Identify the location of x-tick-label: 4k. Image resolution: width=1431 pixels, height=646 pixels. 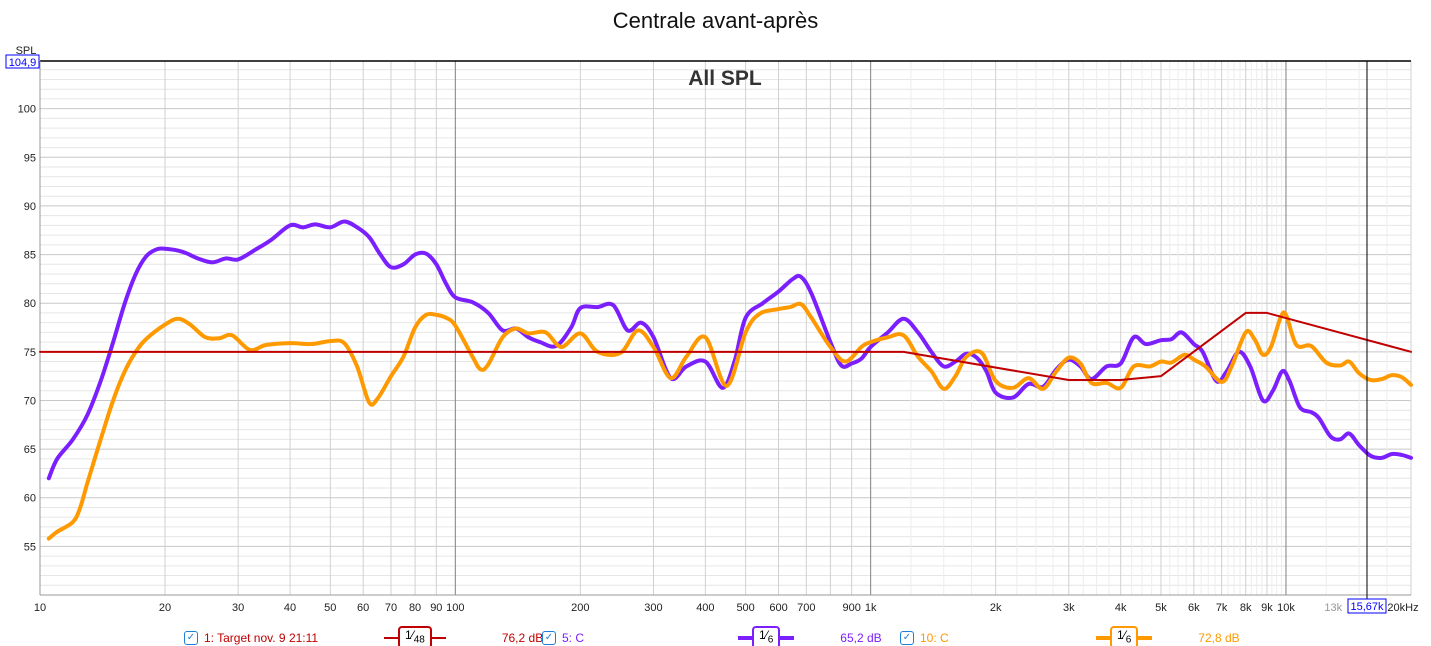
(1121, 608).